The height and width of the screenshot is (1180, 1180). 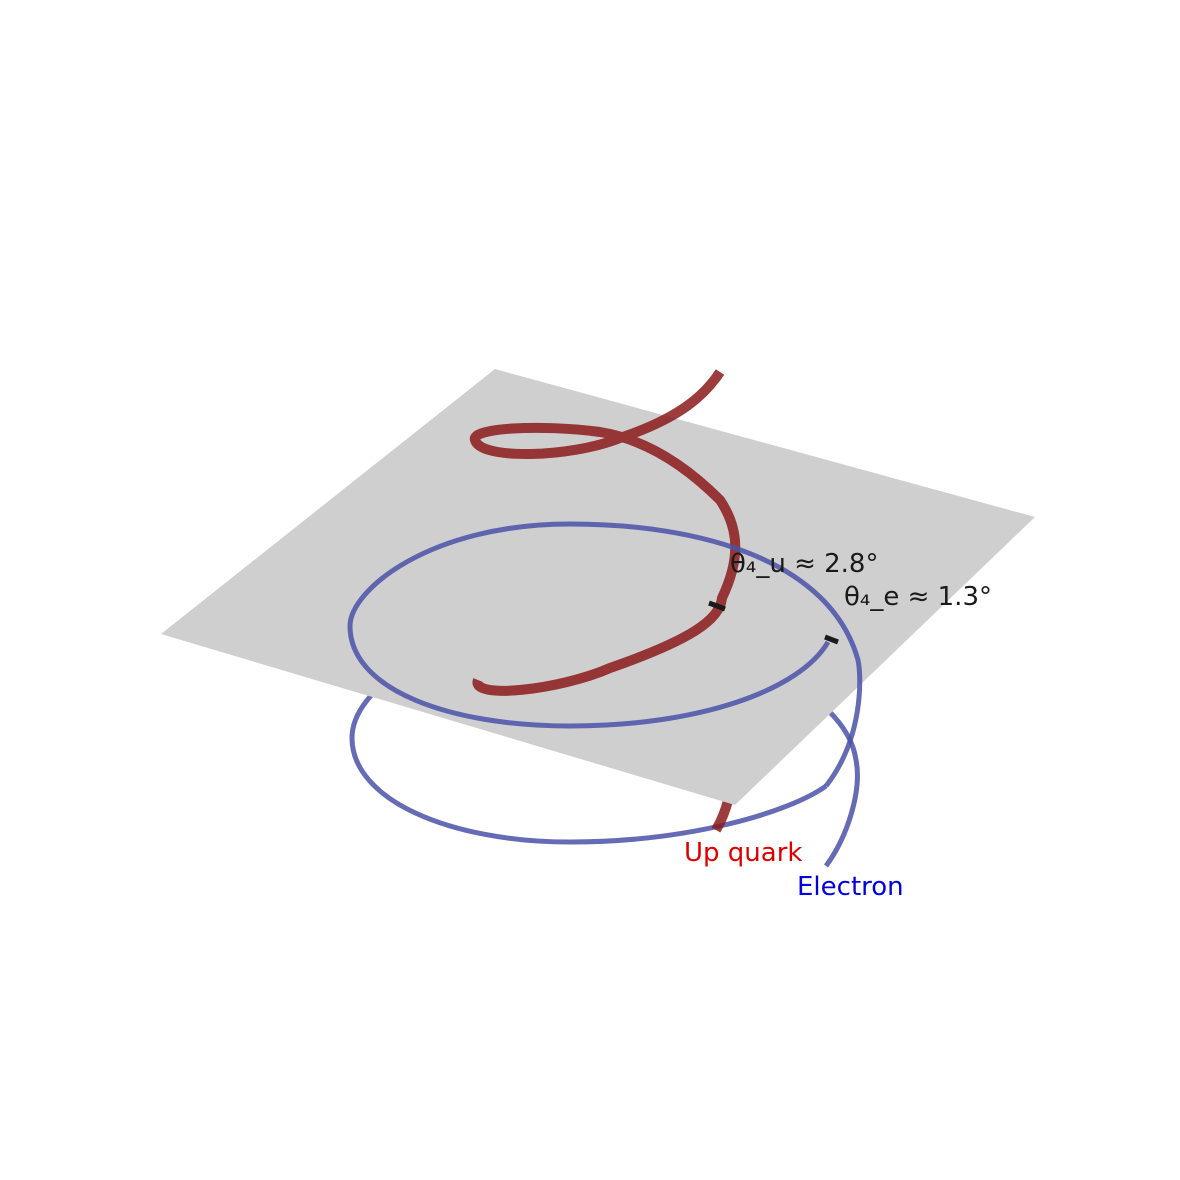 I want to click on theta-u-annotation: θ₄_u ≈ 2.8°, so click(x=804, y=564).